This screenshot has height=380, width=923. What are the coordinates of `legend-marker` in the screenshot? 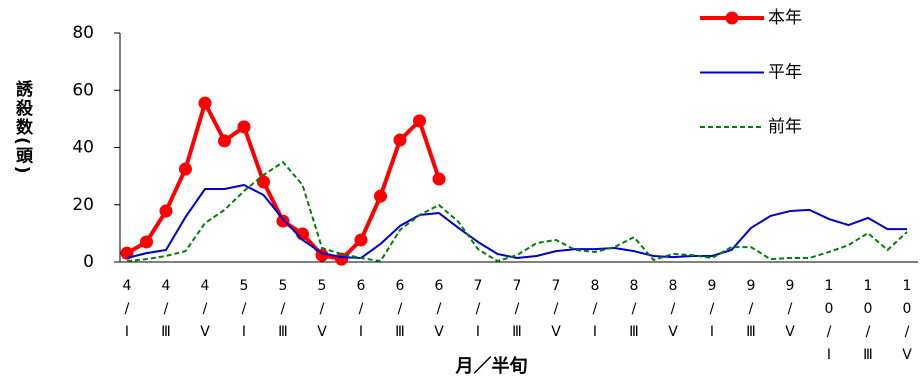 It's located at (732, 18).